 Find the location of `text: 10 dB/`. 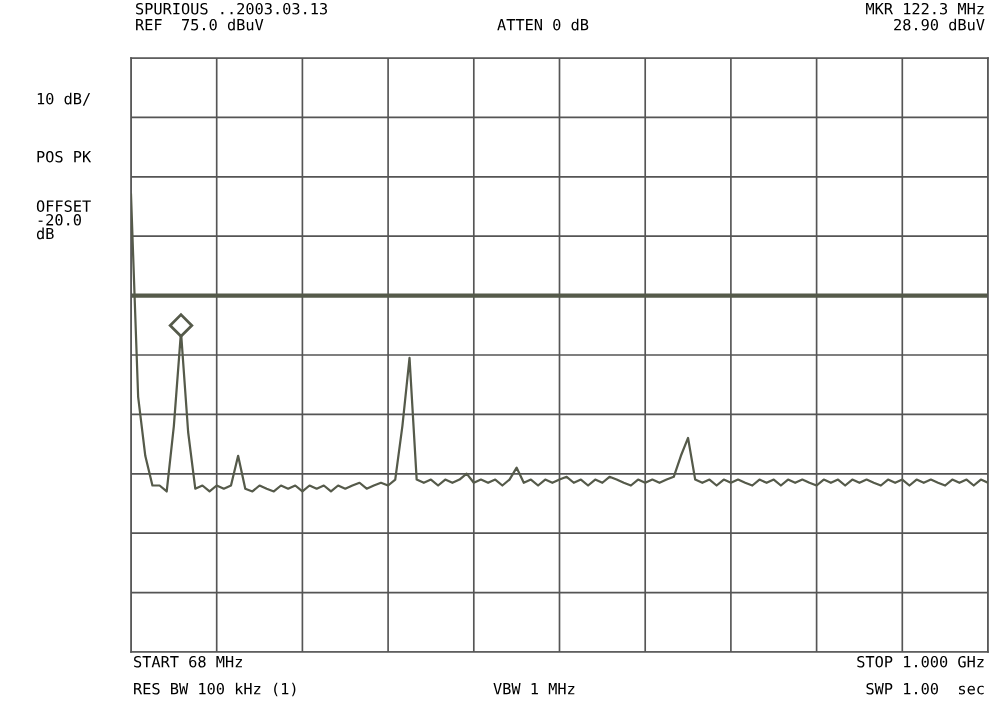

text: 10 dB/ is located at coordinates (64, 99).